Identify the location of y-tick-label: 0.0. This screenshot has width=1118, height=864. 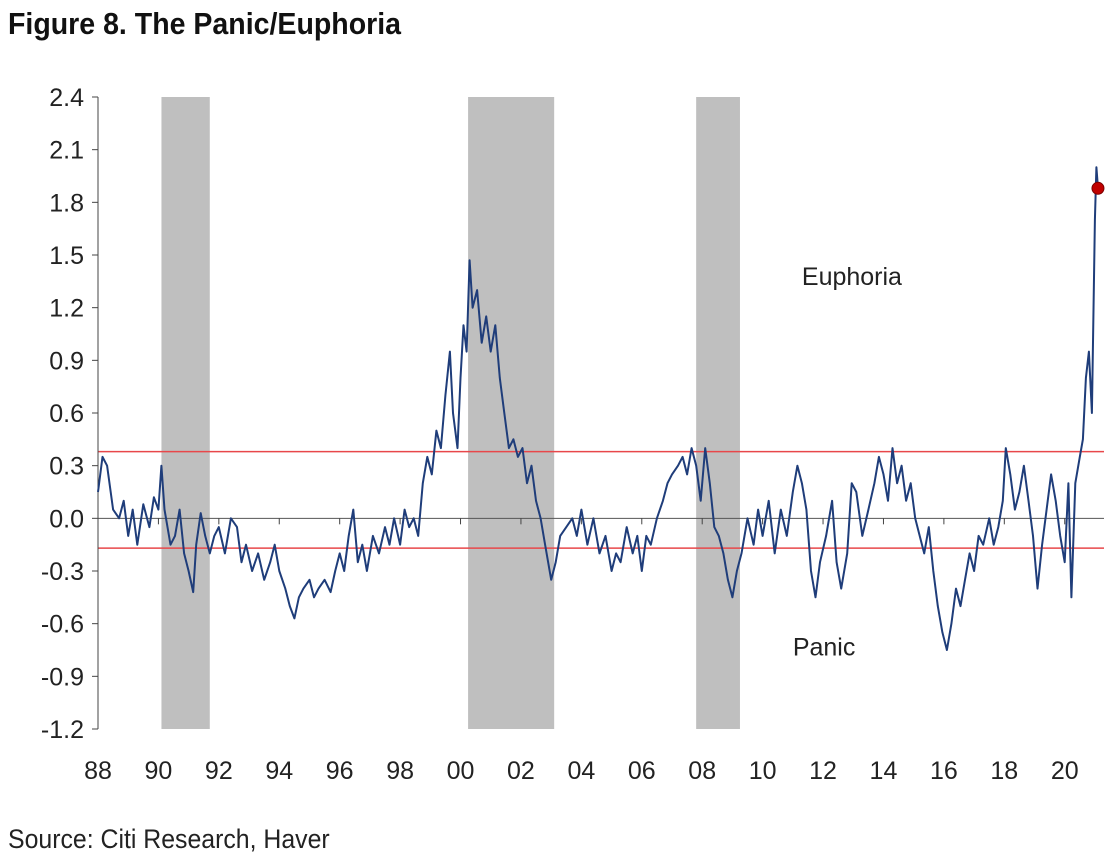
(66, 519).